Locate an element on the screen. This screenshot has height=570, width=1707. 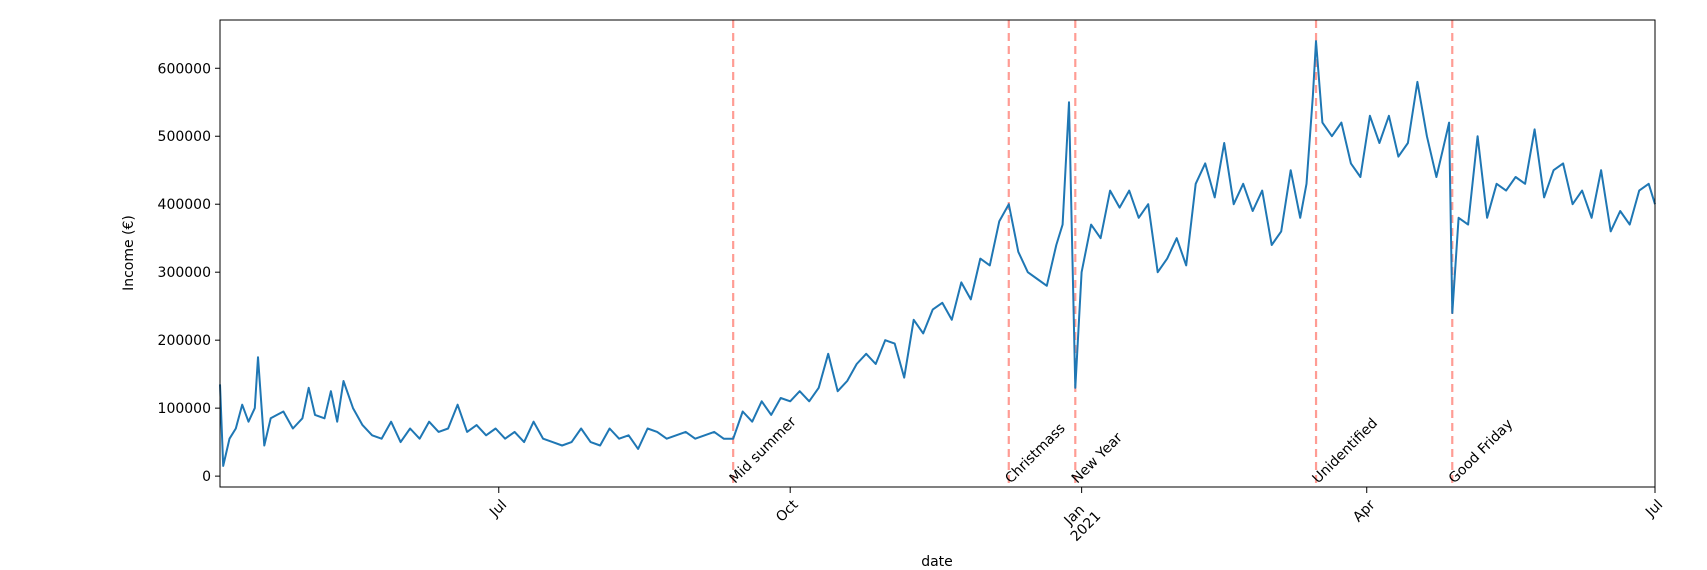
event-label: Unidentified is located at coordinates (1345, 450).